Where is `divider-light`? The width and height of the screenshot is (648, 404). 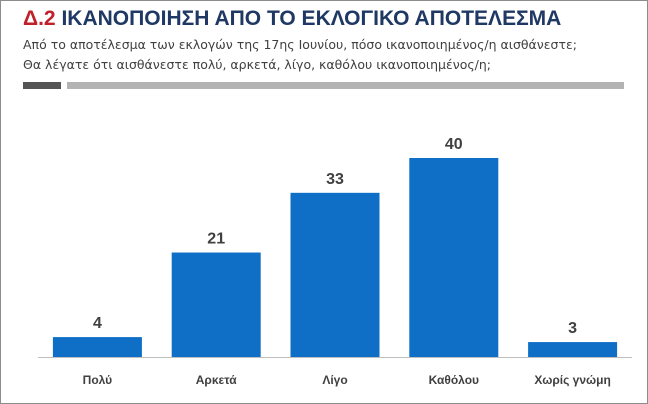
divider-light is located at coordinates (345, 85).